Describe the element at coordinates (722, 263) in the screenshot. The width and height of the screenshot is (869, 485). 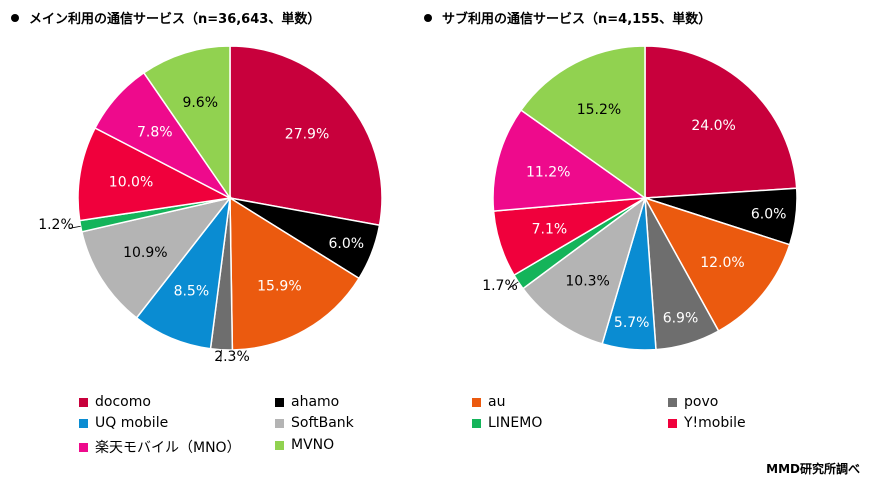
I see `pie-1-label-au: 12.0%` at that location.